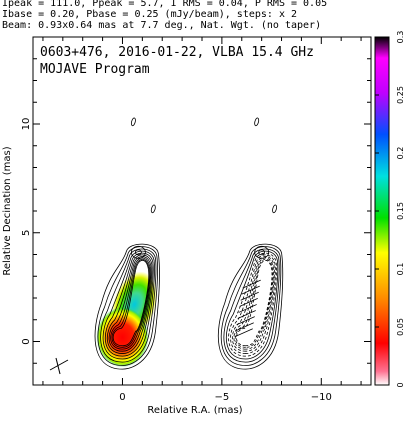 Image resolution: width=409 pixels, height=424 pixels. What do you see at coordinates (26, 124) in the screenshot?
I see `y-tick-label: 10` at bounding box center [26, 124].